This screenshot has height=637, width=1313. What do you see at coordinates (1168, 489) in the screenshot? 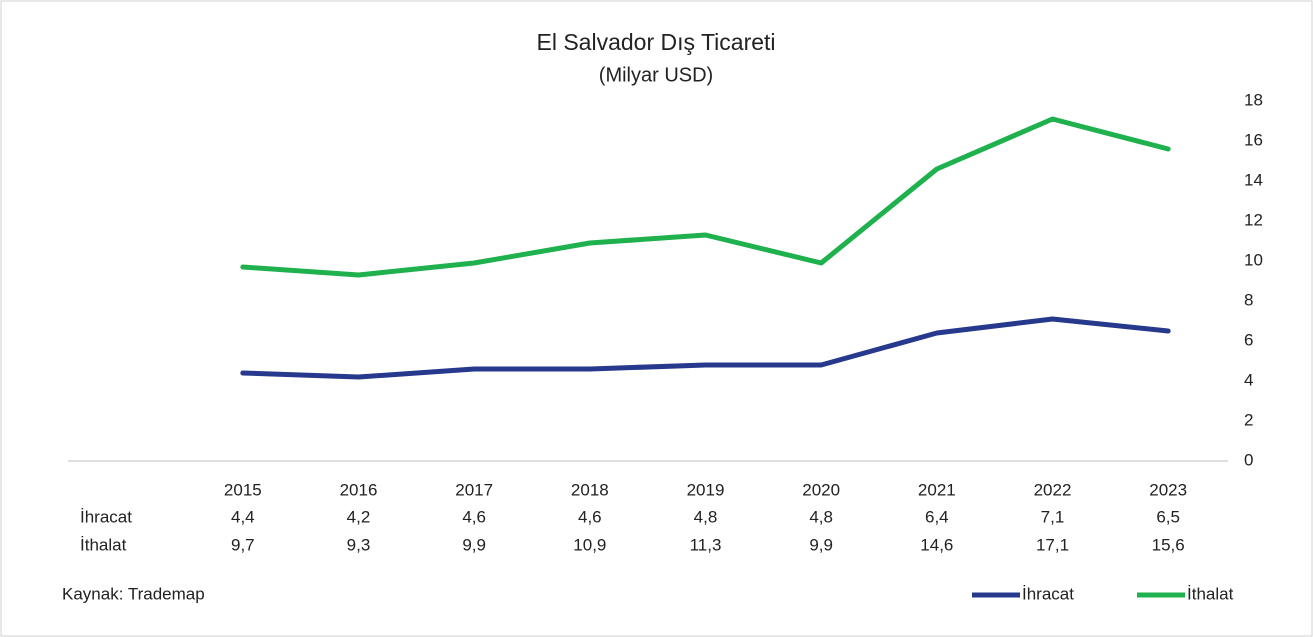
I see `x-tick-label: 2023` at bounding box center [1168, 489].